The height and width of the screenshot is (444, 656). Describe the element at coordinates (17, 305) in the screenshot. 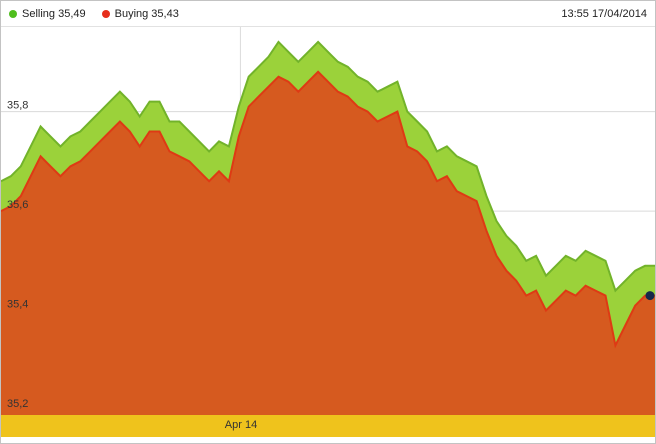

I see `y-tick-label: 35,4` at that location.